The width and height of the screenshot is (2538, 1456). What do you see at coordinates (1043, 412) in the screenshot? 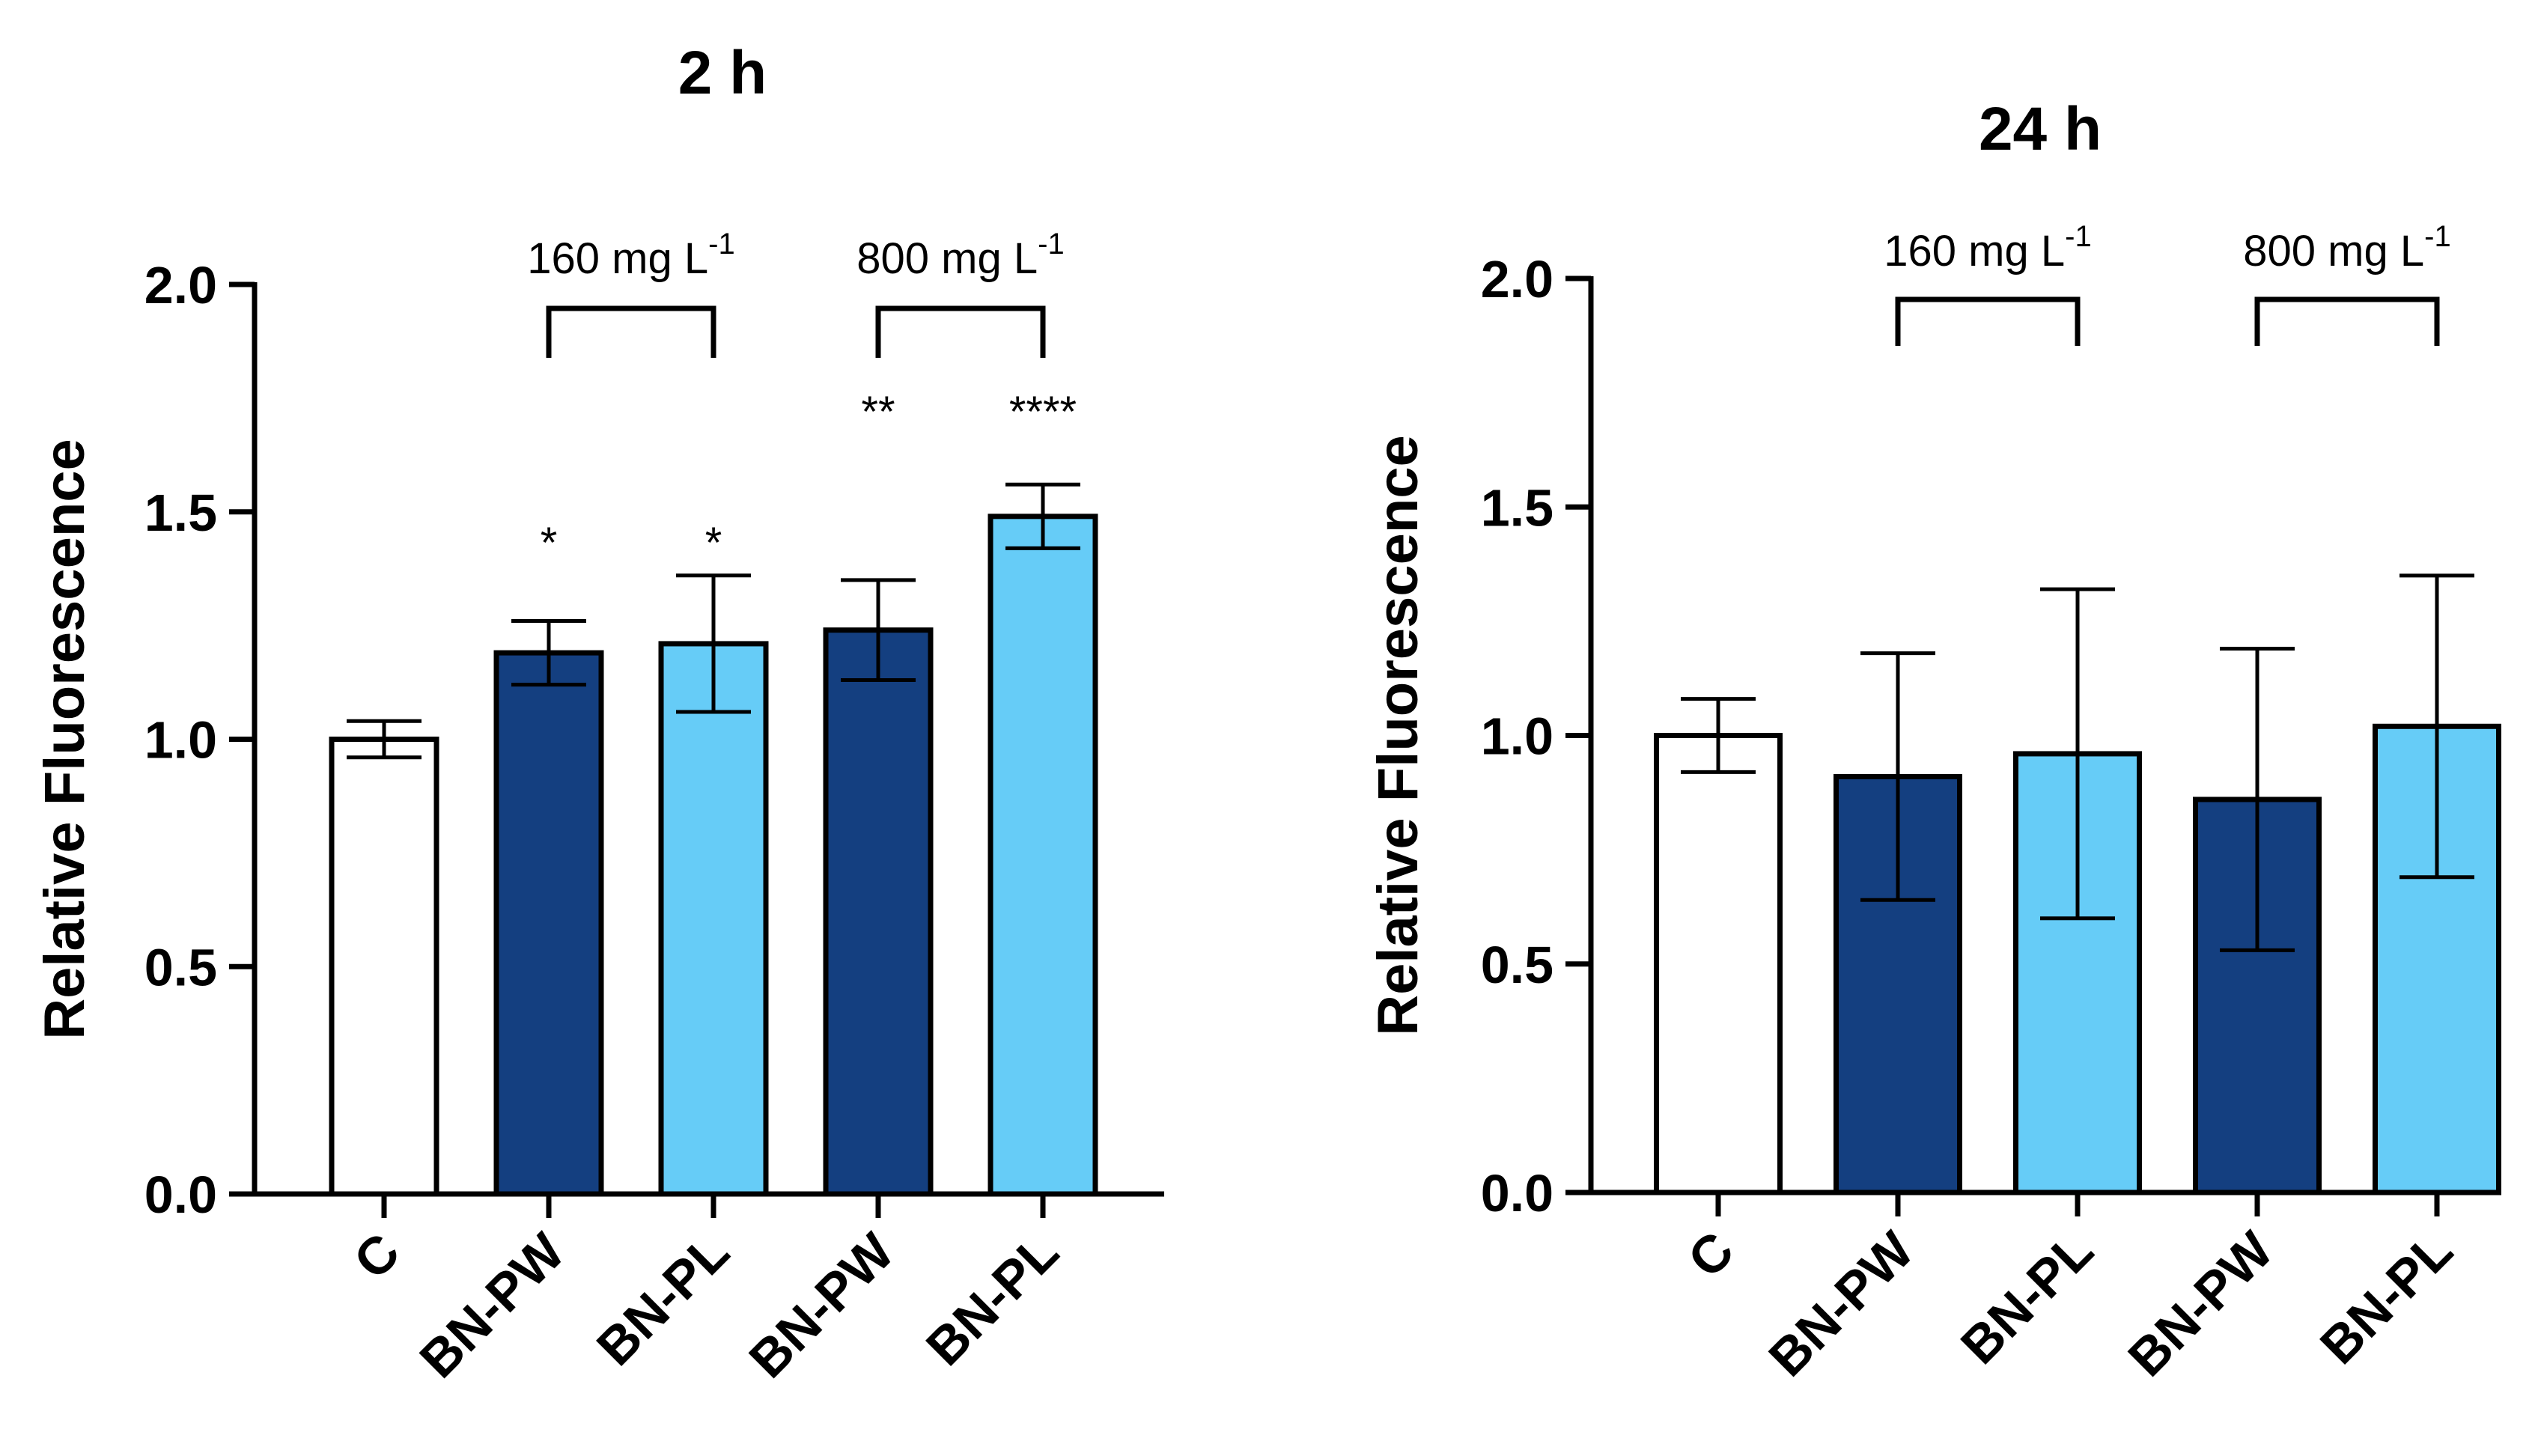
I see `significance-marker: ****` at bounding box center [1043, 412].